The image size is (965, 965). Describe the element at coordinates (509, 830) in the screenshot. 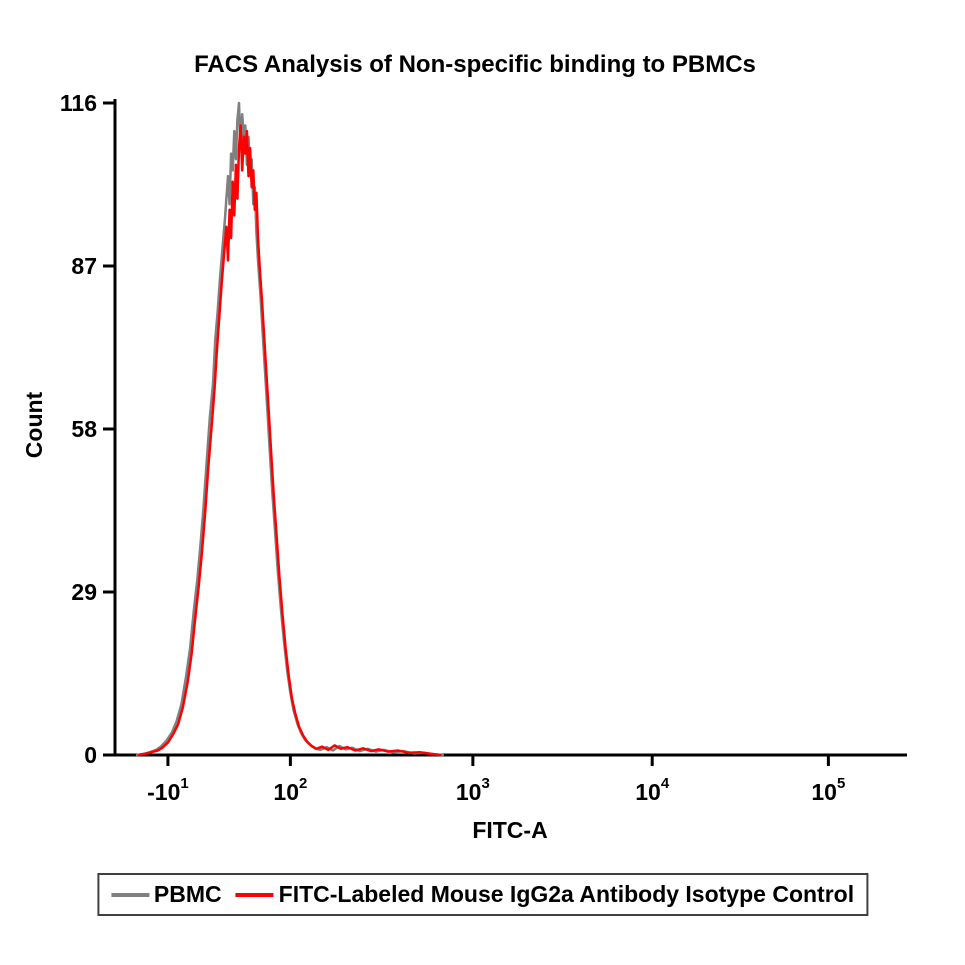

I see `x-axis-label: FITC-A` at that location.